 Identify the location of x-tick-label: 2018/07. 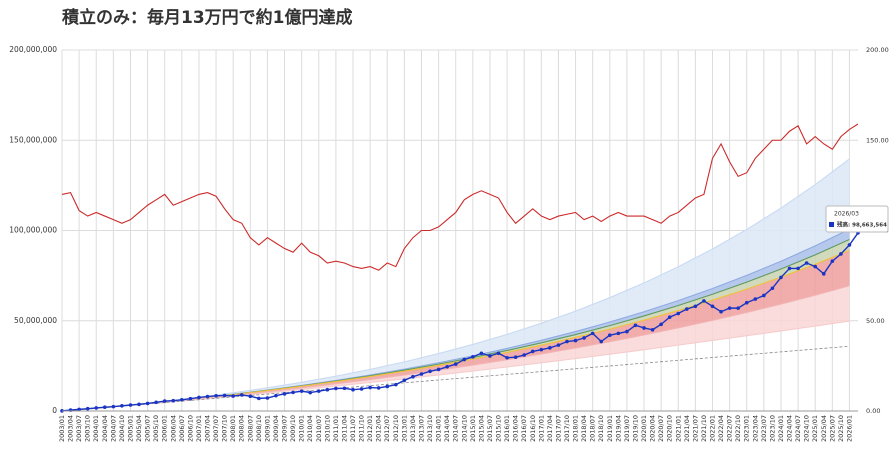
(593, 428).